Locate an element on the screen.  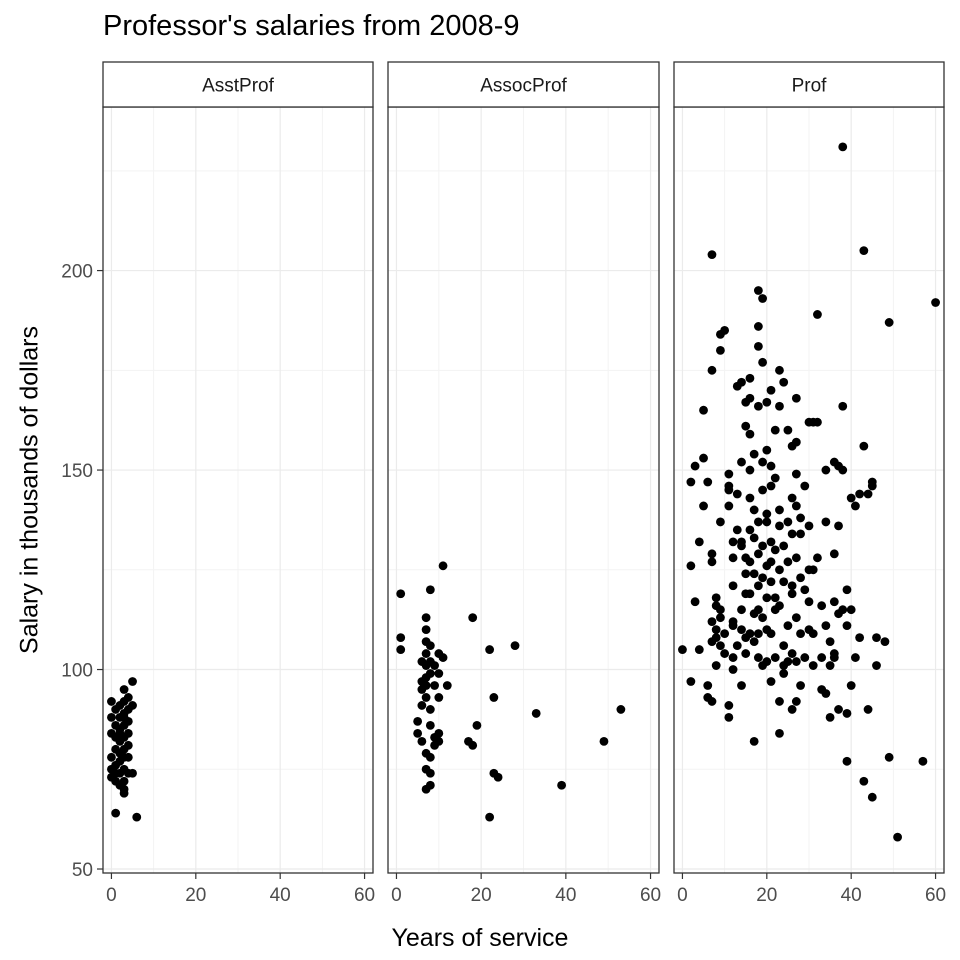
x-tick-label: 20 is located at coordinates (195, 895).